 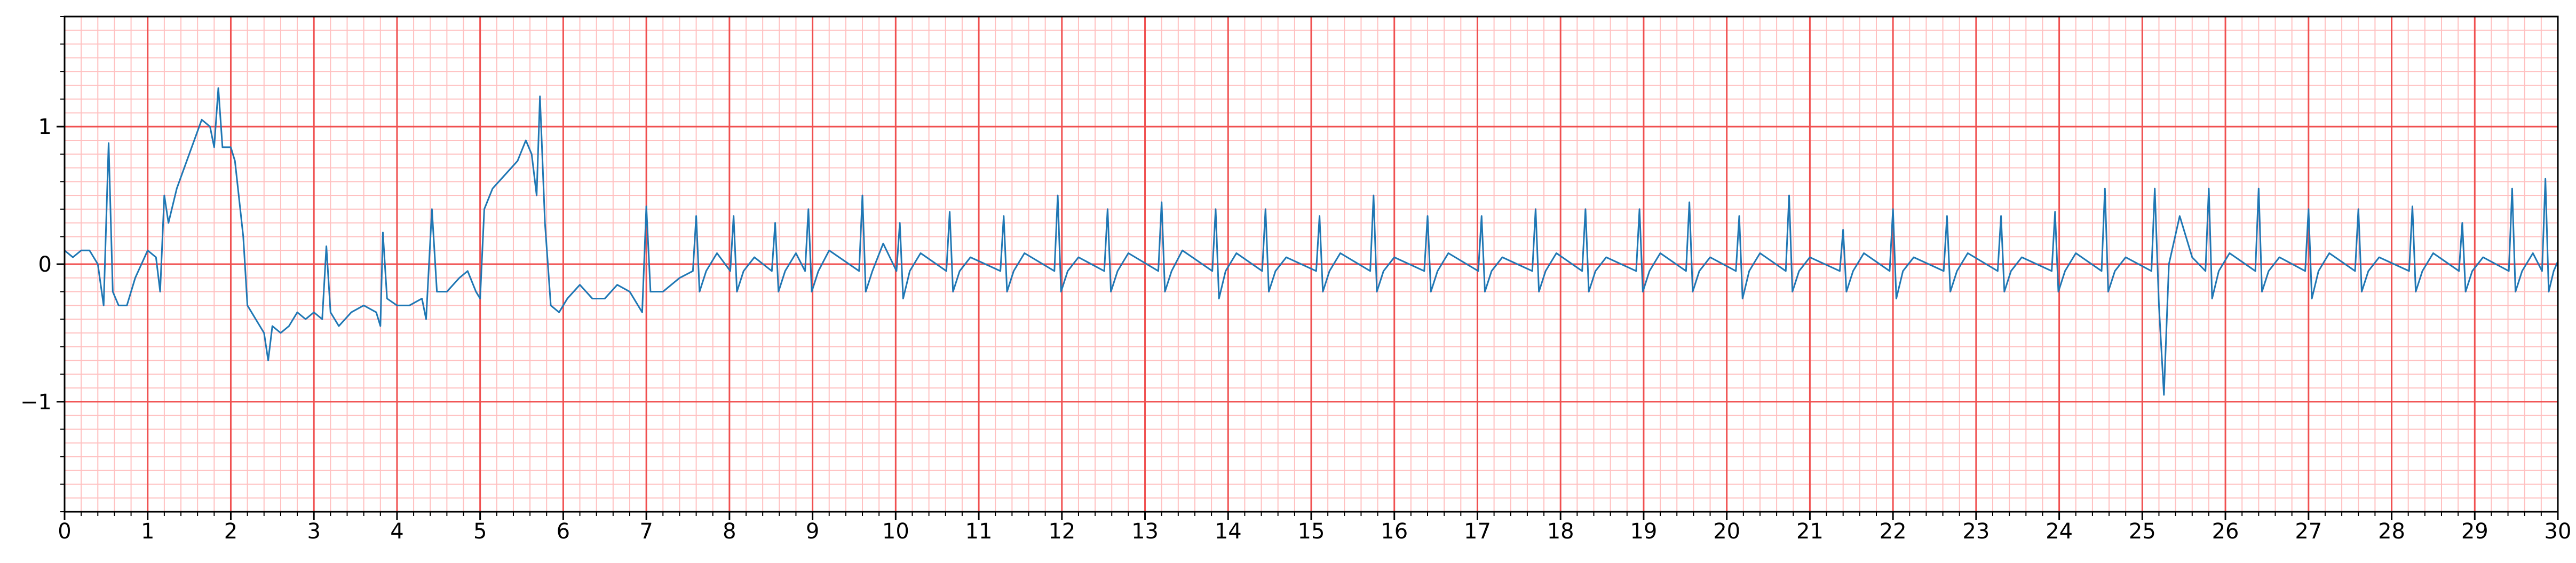 What do you see at coordinates (45, 264) in the screenshot?
I see `y-tick-label: 0` at bounding box center [45, 264].